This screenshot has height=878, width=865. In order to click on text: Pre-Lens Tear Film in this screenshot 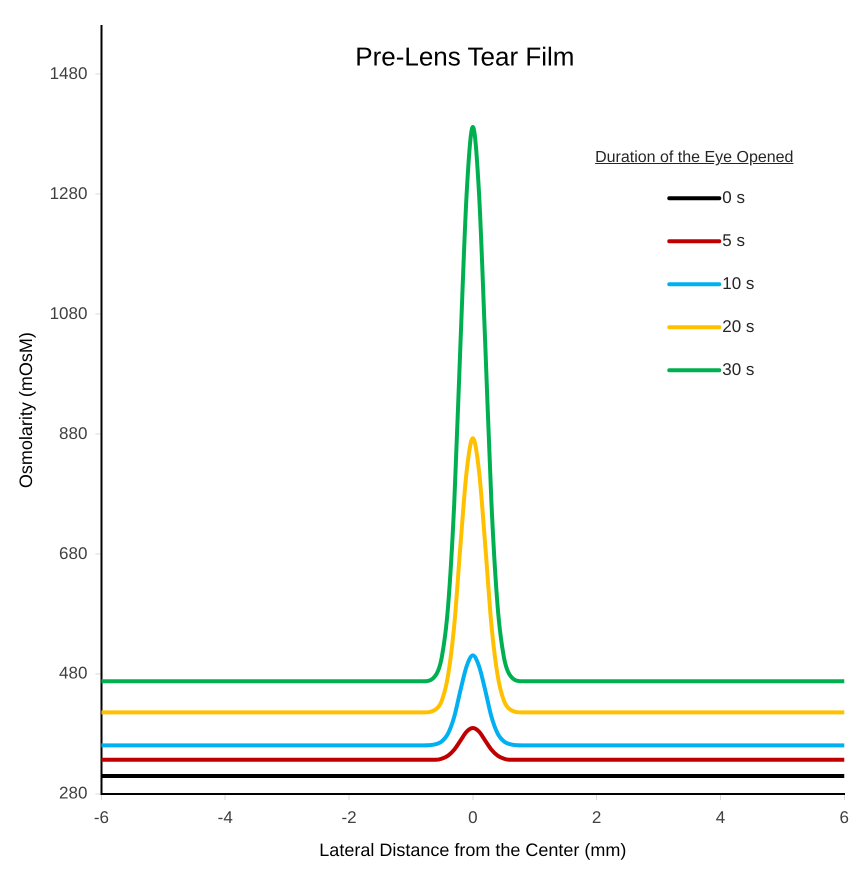, I will do `click(464, 56)`.